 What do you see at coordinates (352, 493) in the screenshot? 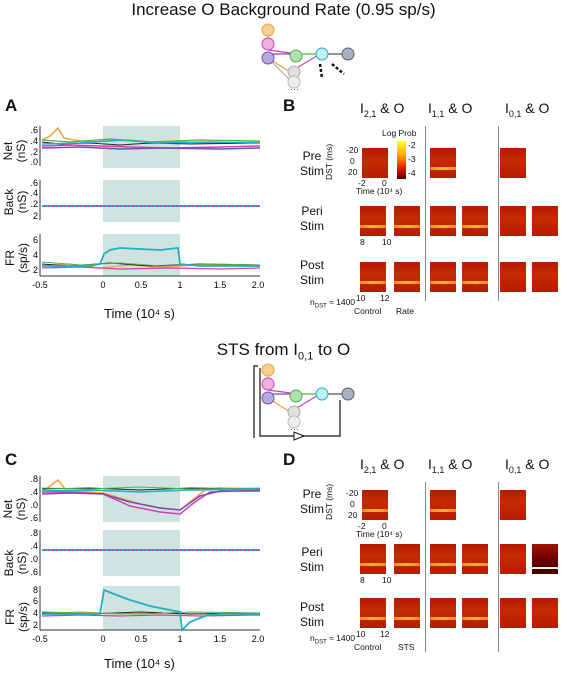
I see `dst-tick-1-d: -20` at bounding box center [352, 493].